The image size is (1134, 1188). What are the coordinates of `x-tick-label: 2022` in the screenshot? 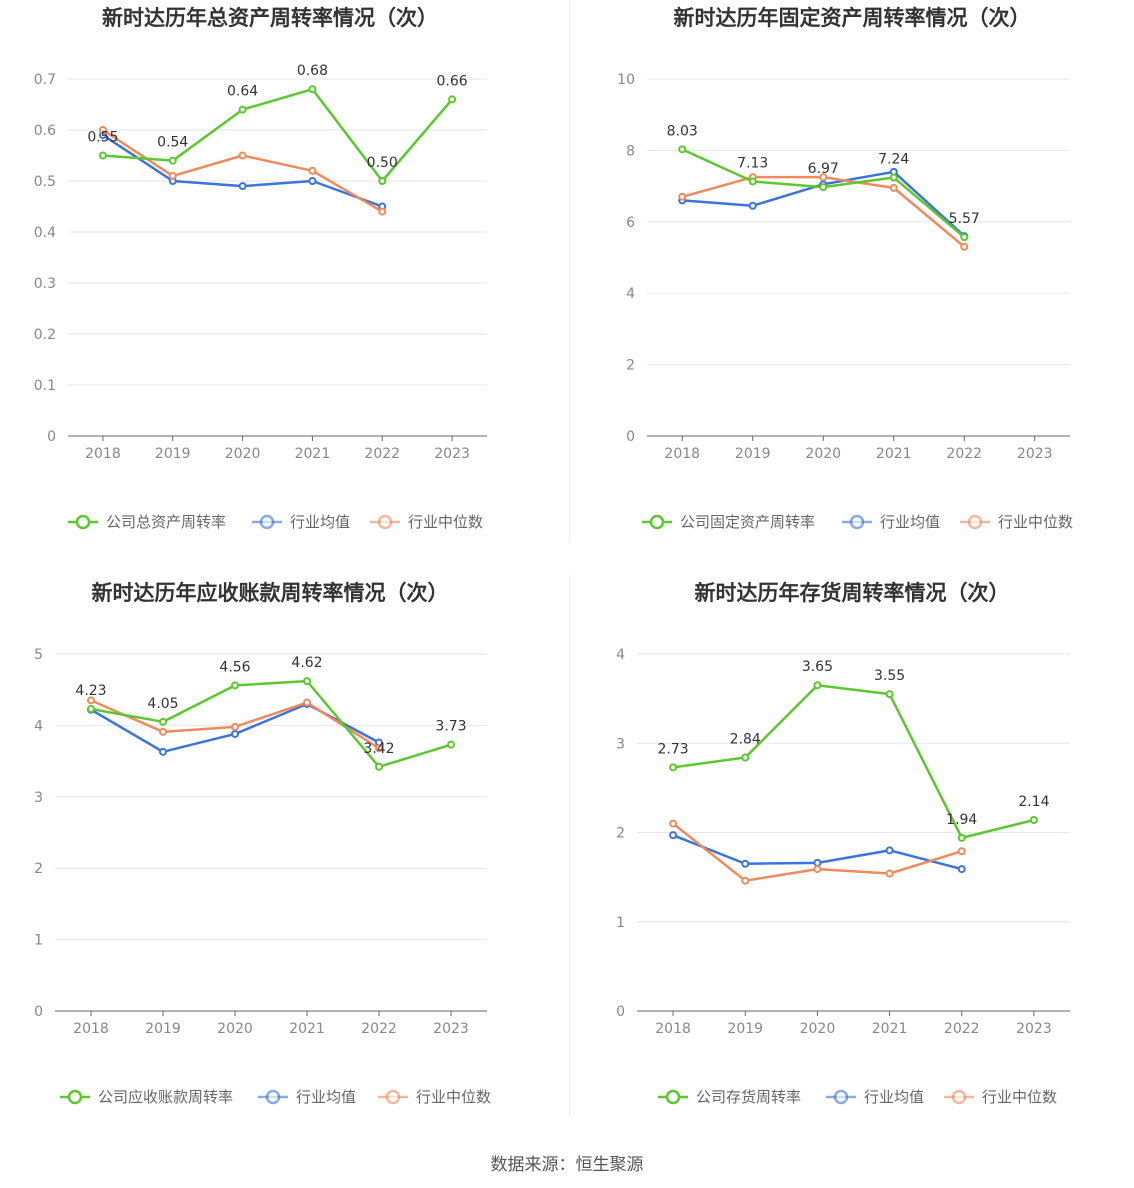 It's located at (382, 454).